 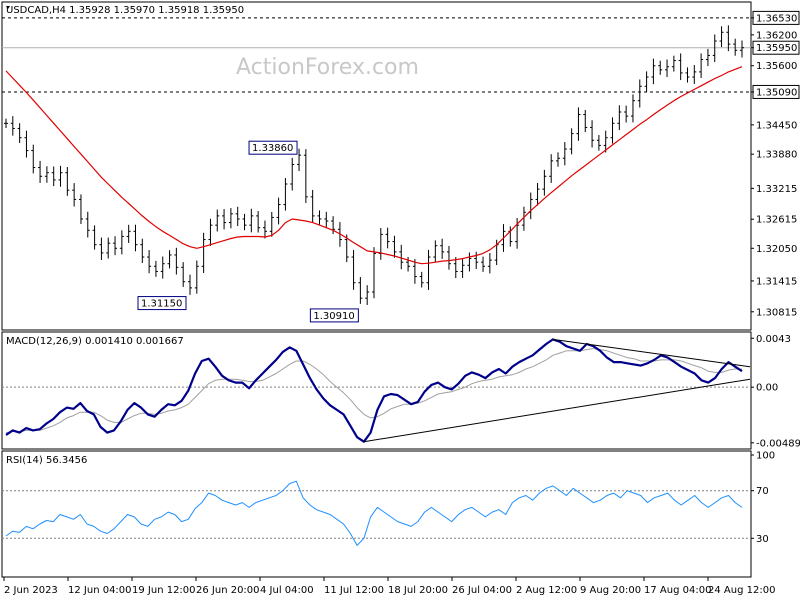 What do you see at coordinates (162, 303) in the screenshot?
I see `price-annotation-box` at bounding box center [162, 303].